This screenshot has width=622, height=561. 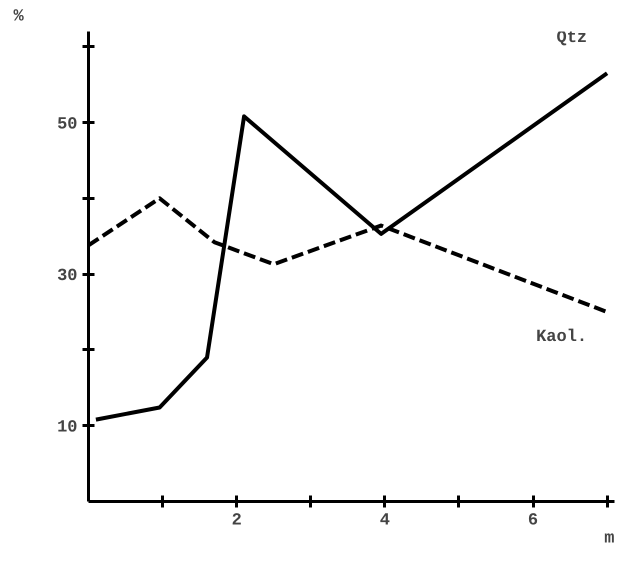 I want to click on y-axis-title: %, so click(x=19, y=17).